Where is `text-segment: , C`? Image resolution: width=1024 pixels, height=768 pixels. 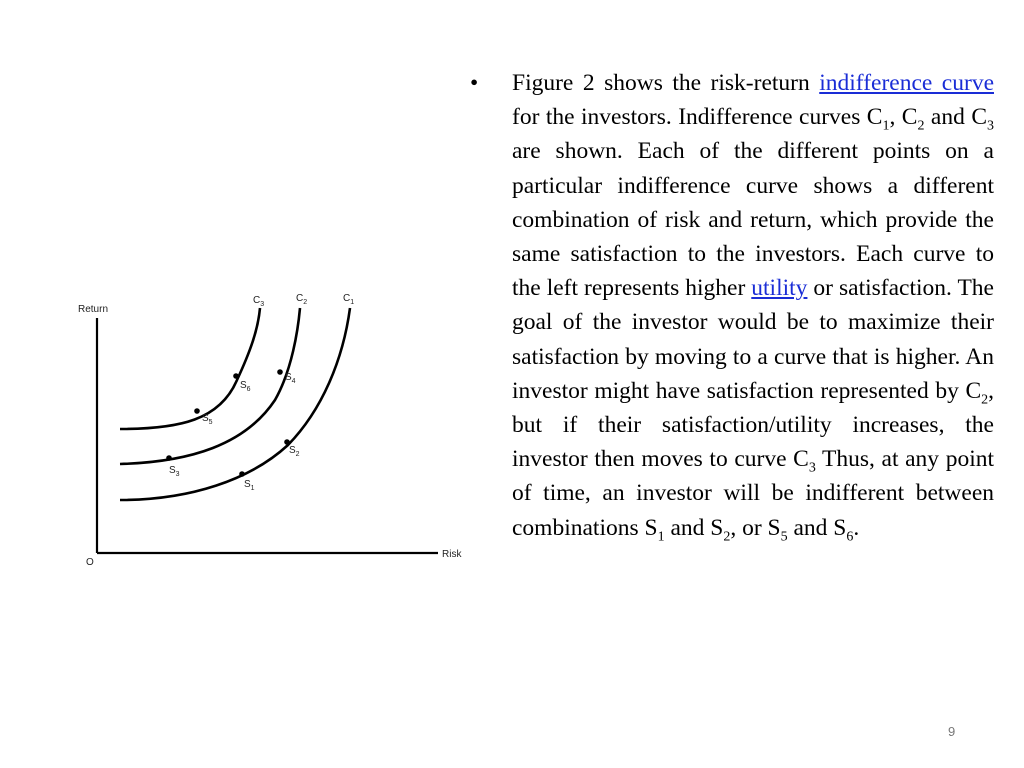
text-segment: , C is located at coordinates (903, 117).